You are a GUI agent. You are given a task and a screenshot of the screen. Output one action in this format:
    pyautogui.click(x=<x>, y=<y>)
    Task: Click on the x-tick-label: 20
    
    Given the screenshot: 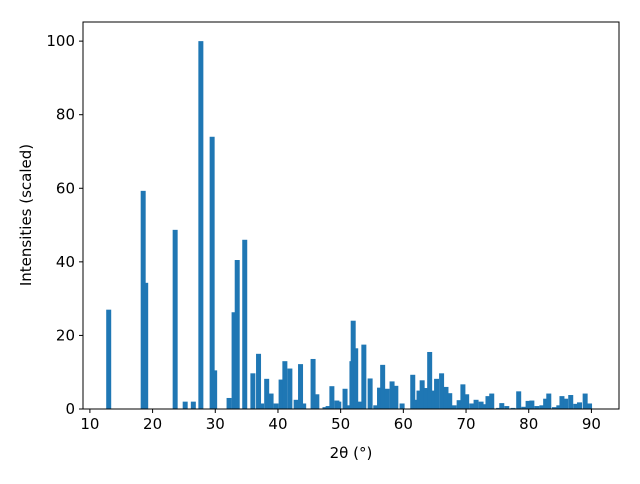 What is the action you would take?
    pyautogui.click(x=152, y=424)
    